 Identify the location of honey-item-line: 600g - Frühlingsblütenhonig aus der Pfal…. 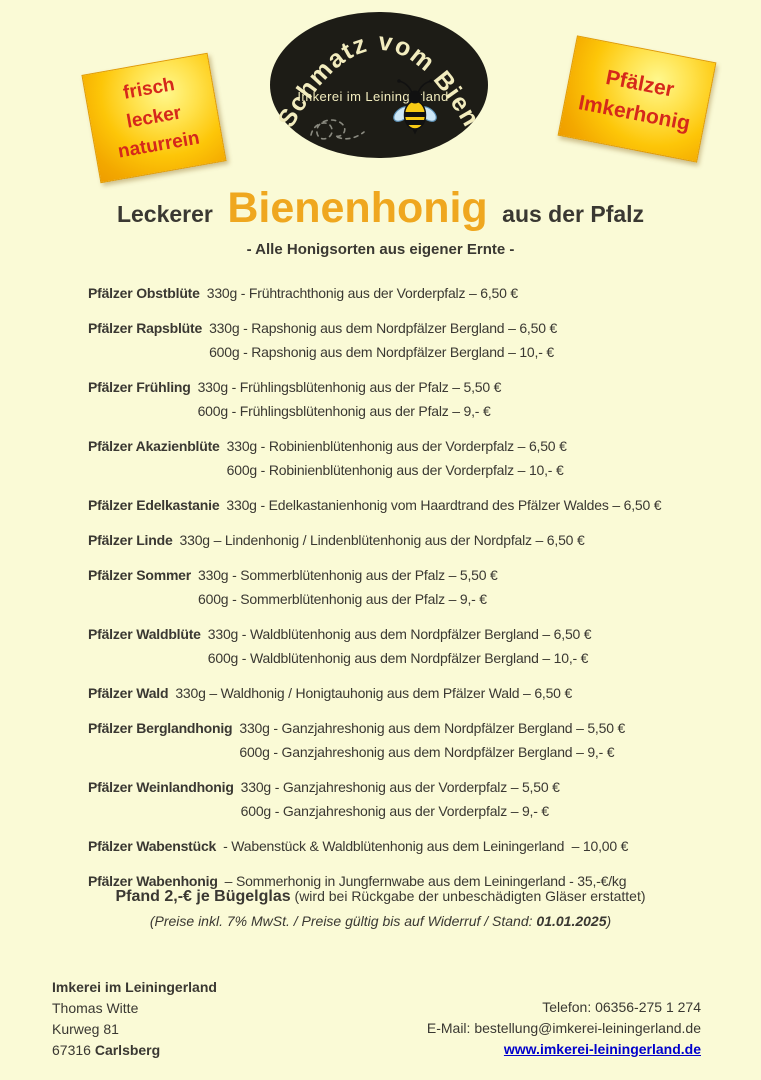
(344, 411).